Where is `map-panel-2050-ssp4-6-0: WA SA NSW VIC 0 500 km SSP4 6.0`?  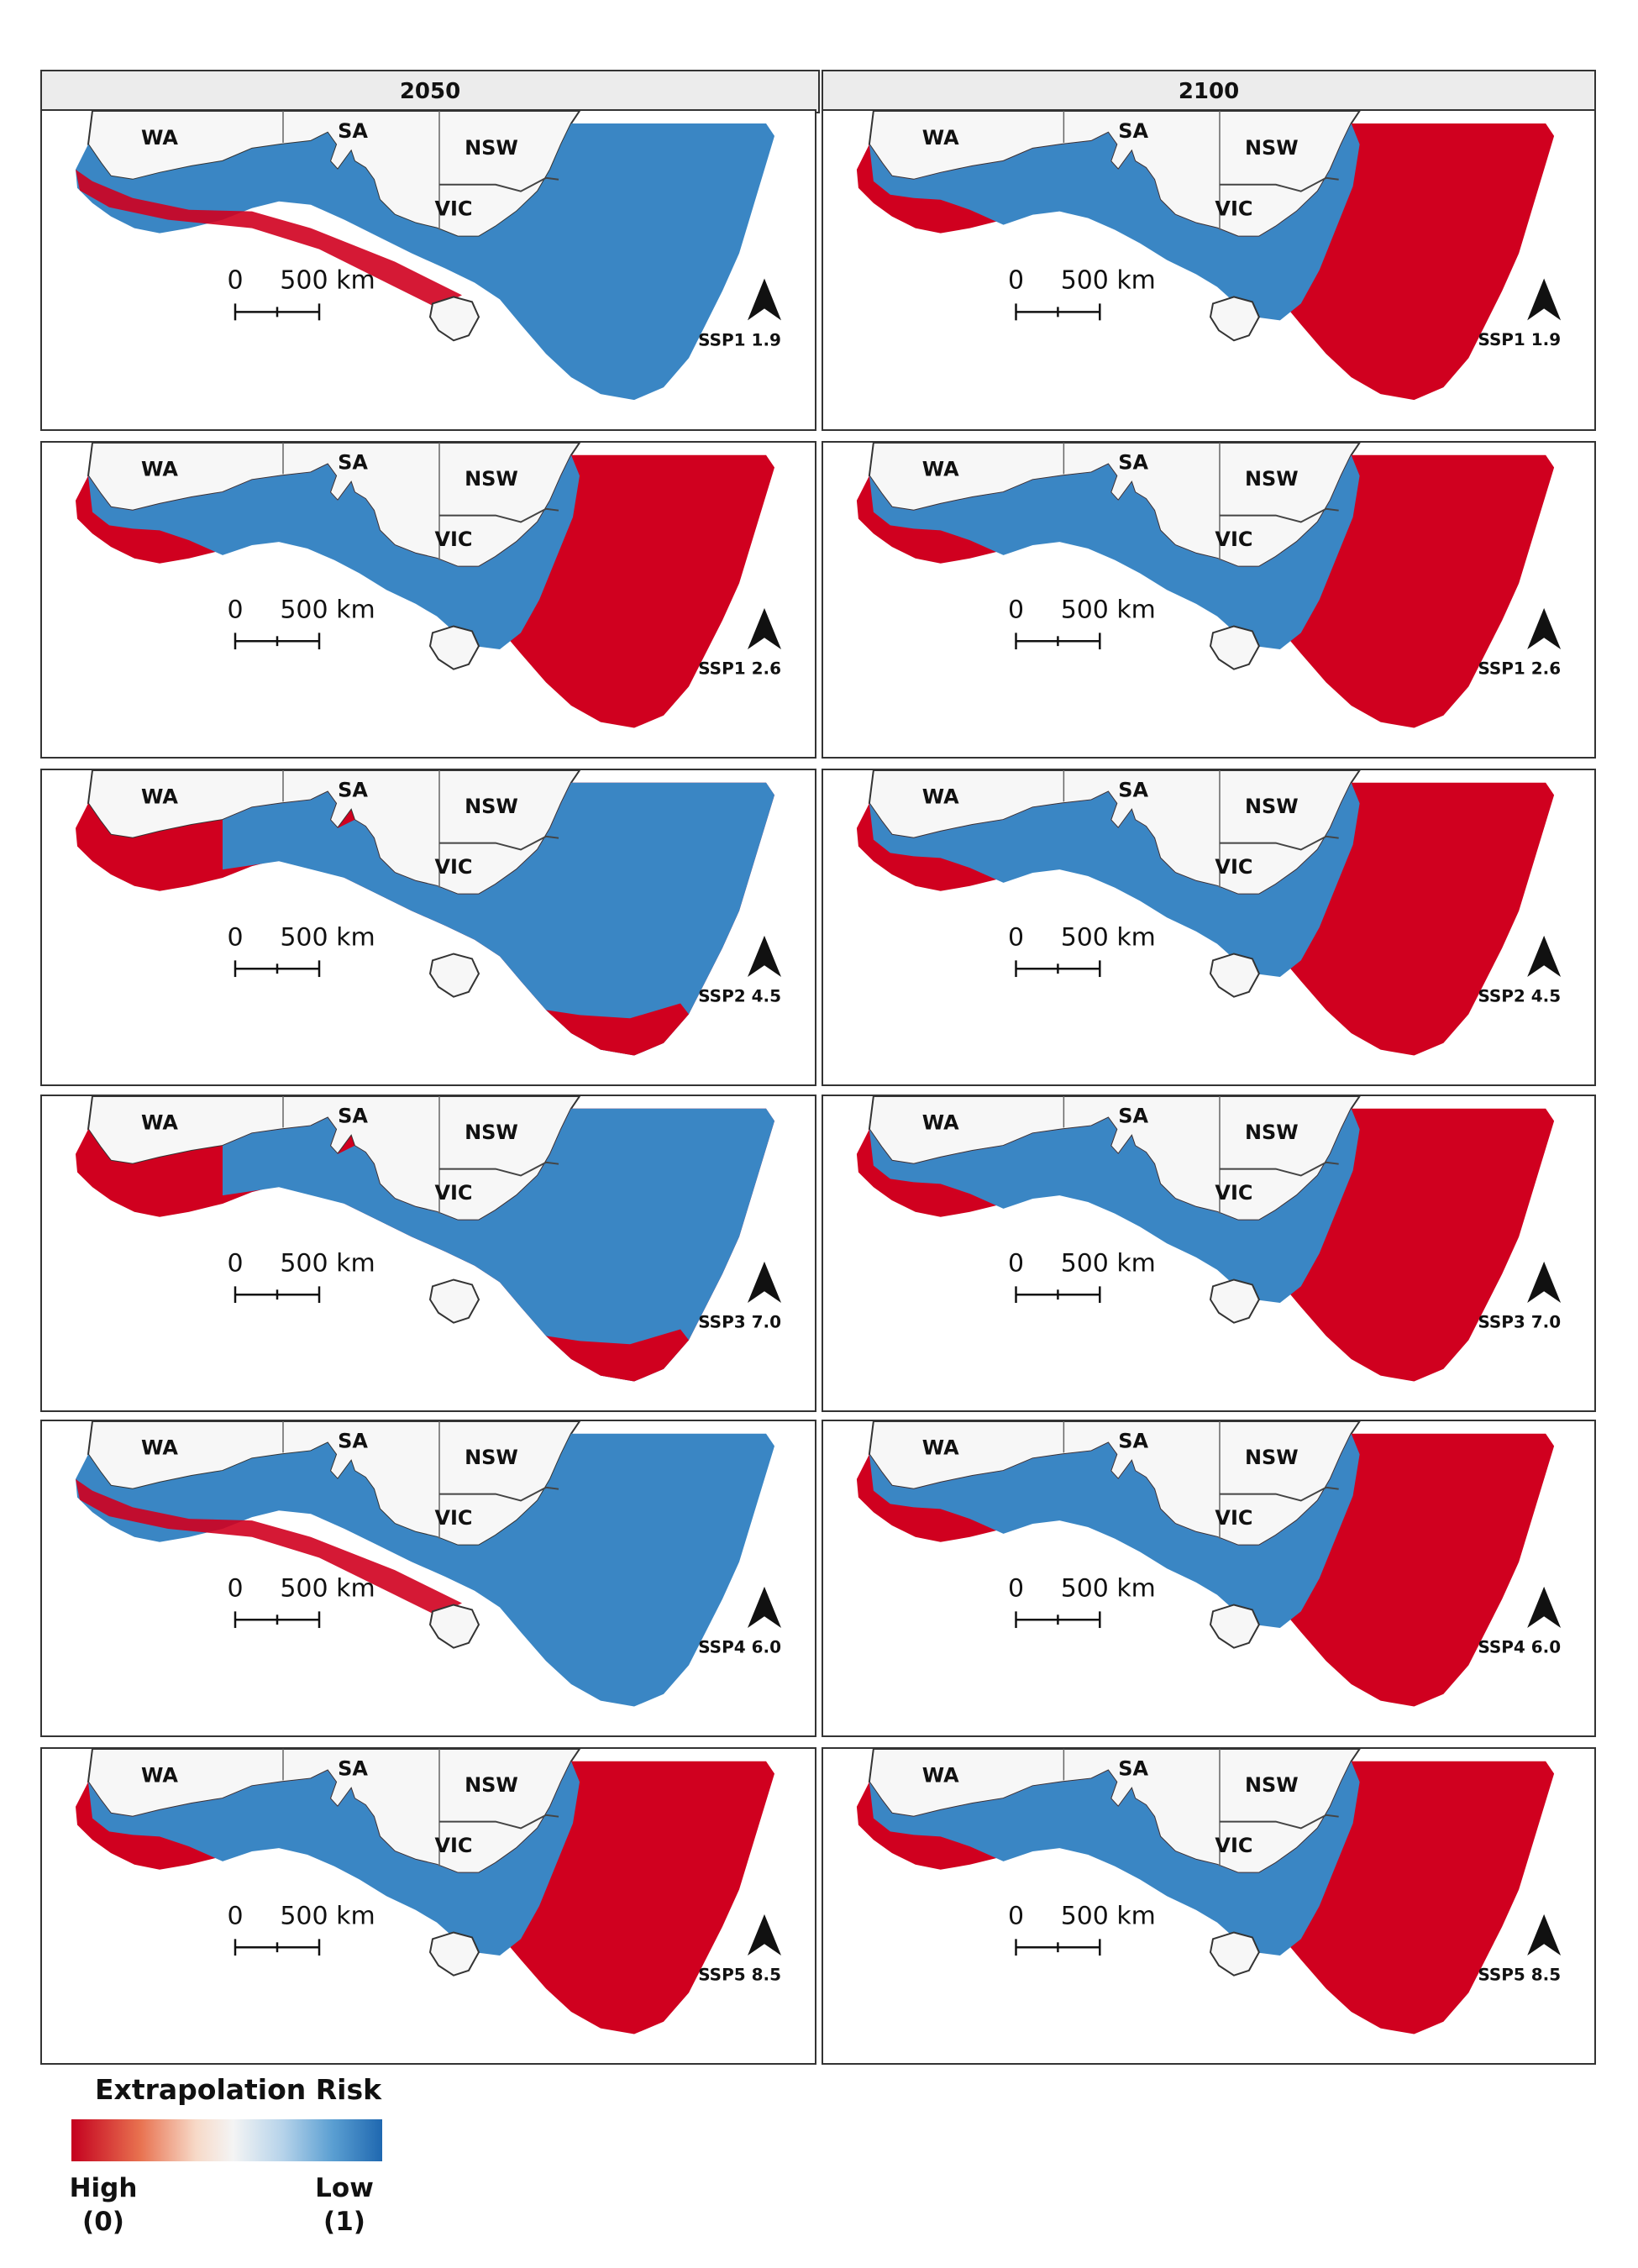
map-panel-2050-ssp4-6-0: WA SA NSW VIC 0 500 km SSP4 6.0 is located at coordinates (428, 1578).